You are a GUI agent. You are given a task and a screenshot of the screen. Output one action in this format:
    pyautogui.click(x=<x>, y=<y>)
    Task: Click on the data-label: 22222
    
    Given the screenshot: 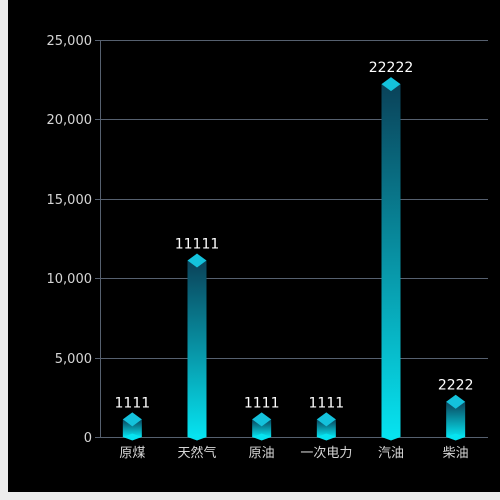 What is the action you would take?
    pyautogui.click(x=391, y=68)
    